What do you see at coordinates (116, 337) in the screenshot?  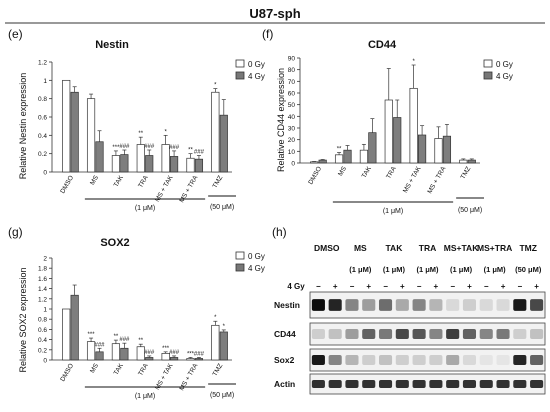 I see `significance-mark: **` at bounding box center [116, 337].